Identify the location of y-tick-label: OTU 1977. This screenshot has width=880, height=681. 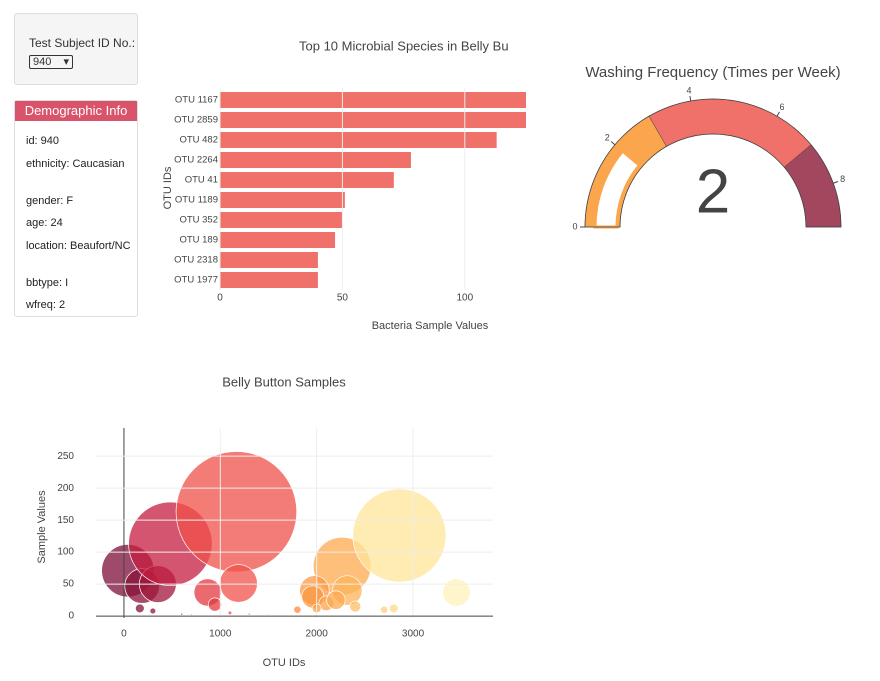
(196, 280).